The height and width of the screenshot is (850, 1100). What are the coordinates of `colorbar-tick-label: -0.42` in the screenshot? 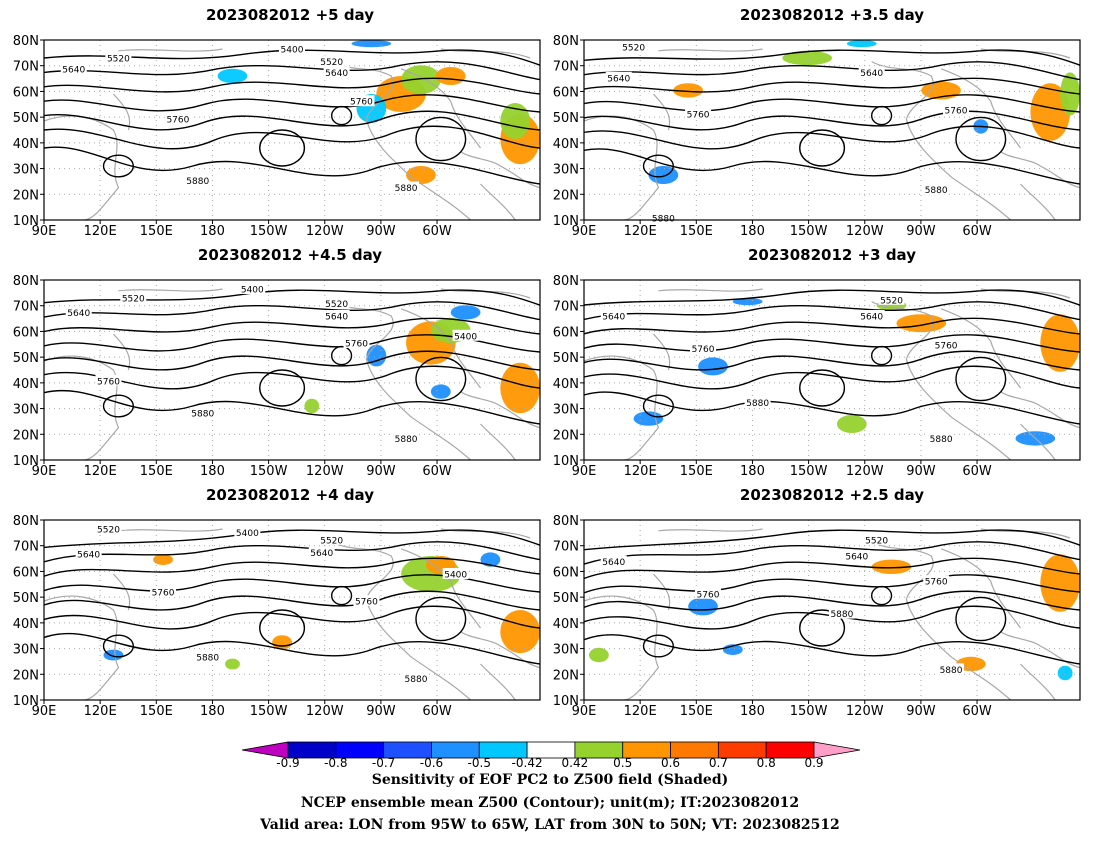 It's located at (527, 763).